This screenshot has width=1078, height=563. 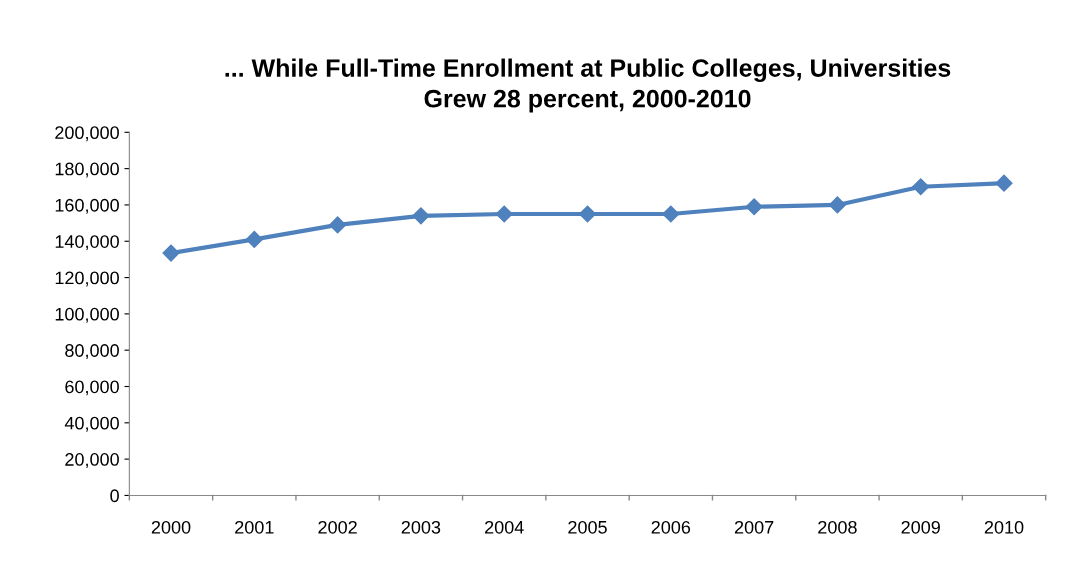 What do you see at coordinates (91, 424) in the screenshot?
I see `y-tick-label: 40,000` at bounding box center [91, 424].